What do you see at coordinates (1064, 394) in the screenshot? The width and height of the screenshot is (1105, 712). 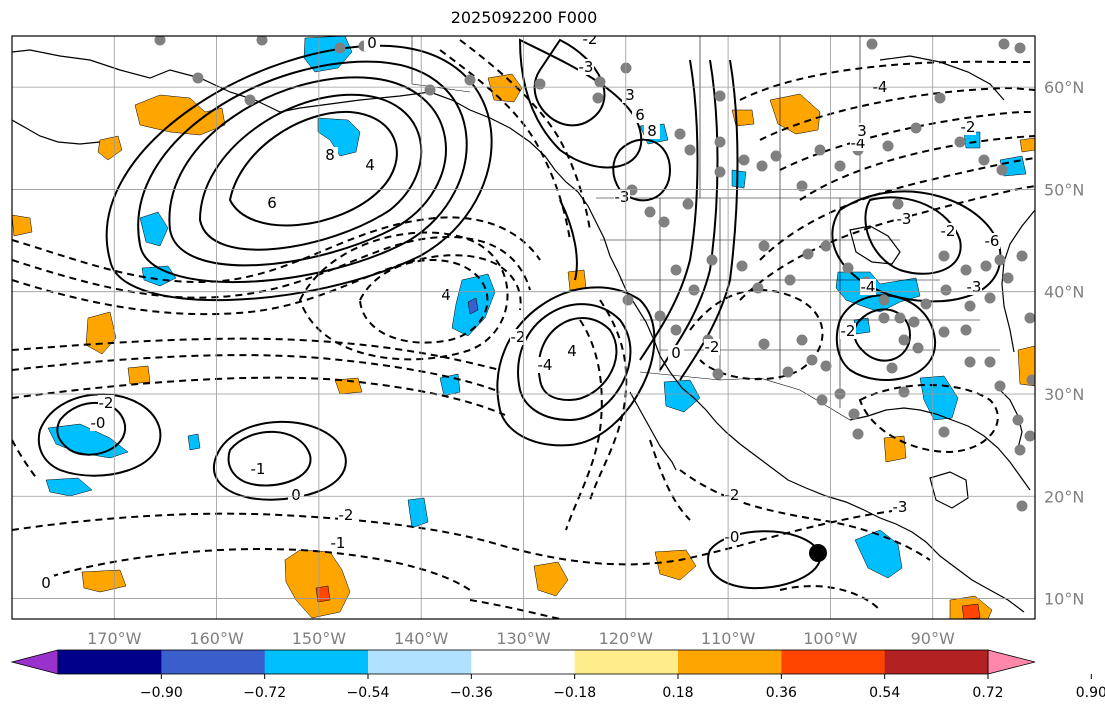 I see `lat-tick-label: 30°N` at bounding box center [1064, 394].